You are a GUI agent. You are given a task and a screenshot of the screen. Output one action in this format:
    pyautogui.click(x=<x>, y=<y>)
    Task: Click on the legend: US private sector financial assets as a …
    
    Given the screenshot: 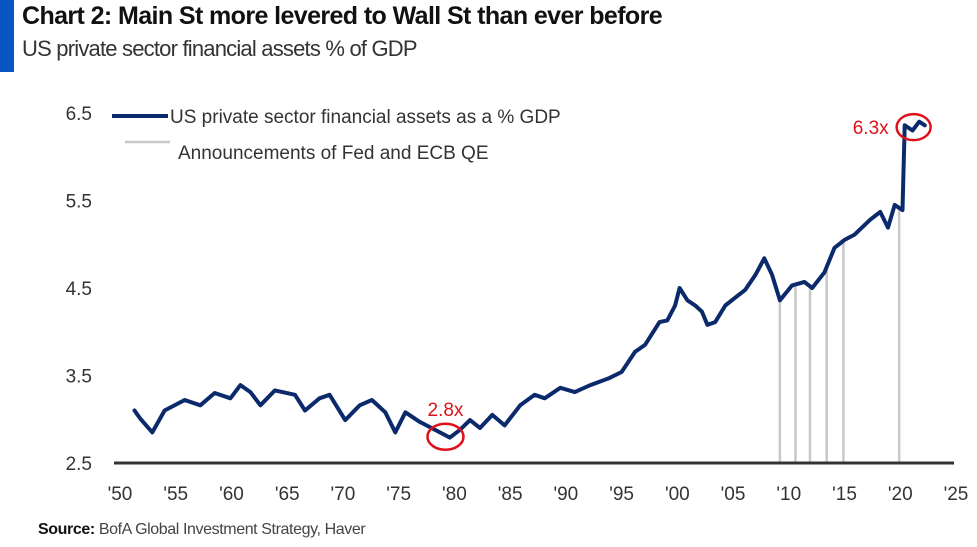 What is the action you would take?
    pyautogui.click(x=336, y=135)
    